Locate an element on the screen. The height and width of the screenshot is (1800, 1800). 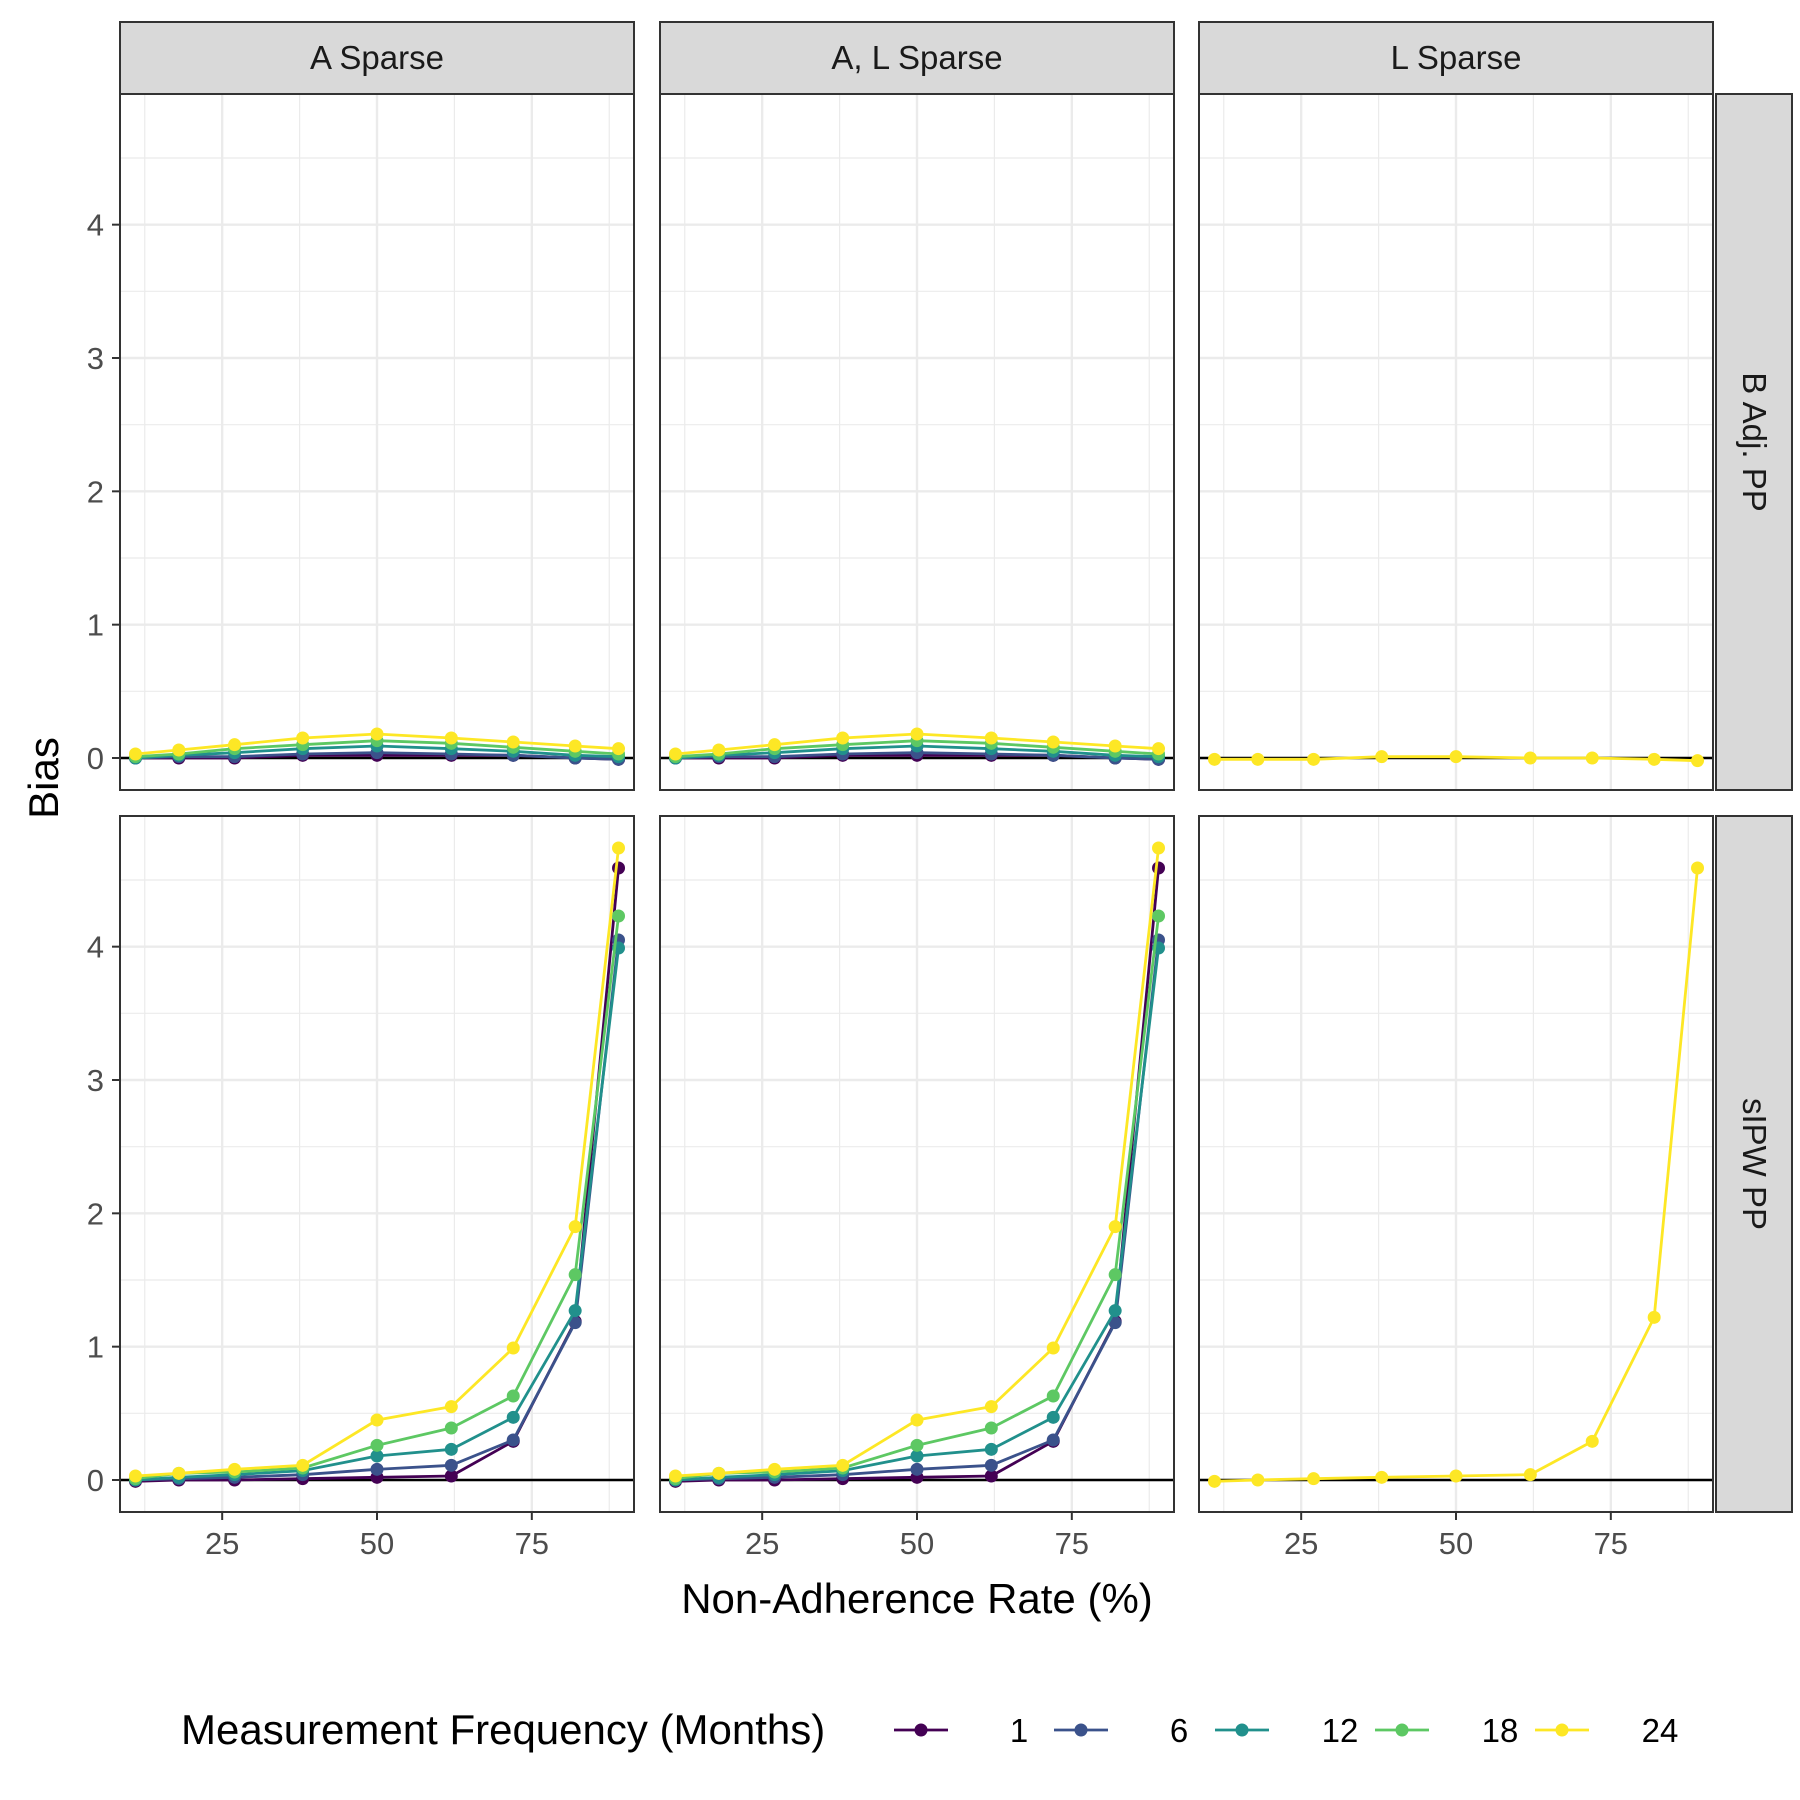
strip-label: A Sparse is located at coordinates (377, 57).